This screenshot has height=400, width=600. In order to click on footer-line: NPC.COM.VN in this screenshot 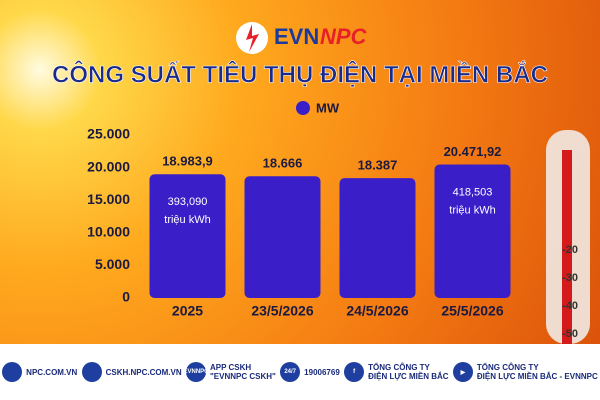, I will do `click(52, 372)`.